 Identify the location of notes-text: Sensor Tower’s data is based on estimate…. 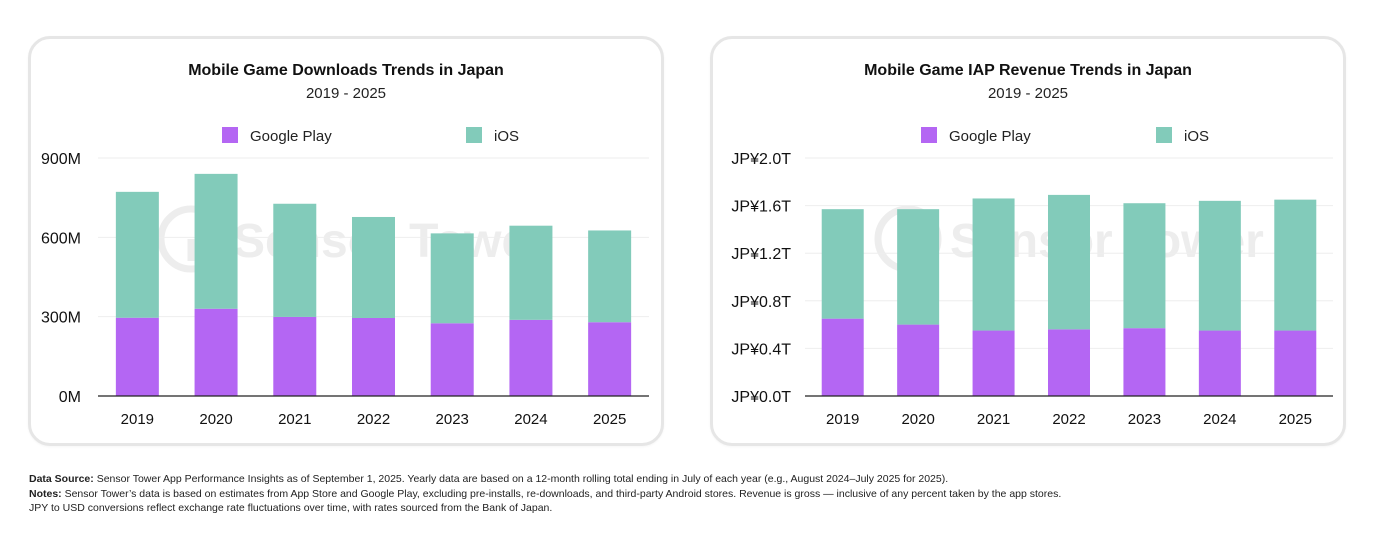
(561, 493).